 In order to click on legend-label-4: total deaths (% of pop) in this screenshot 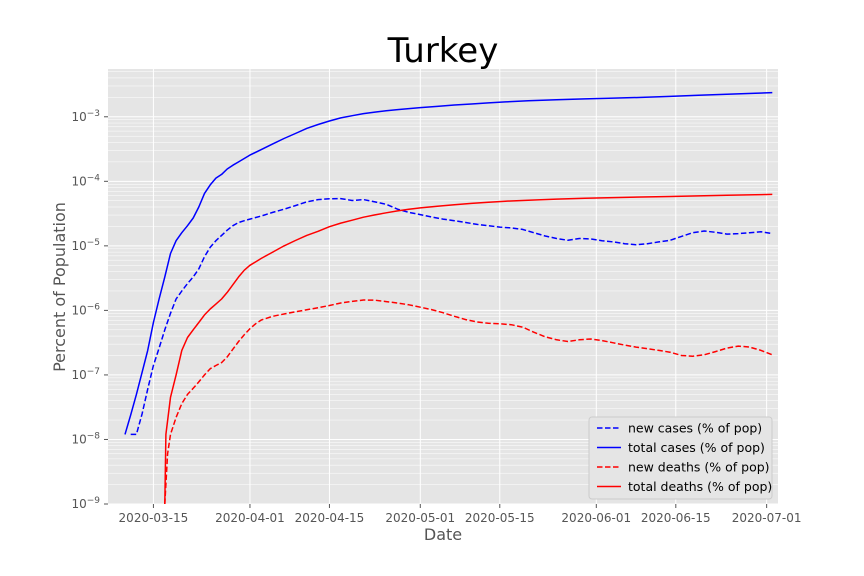, I will do `click(700, 486)`.